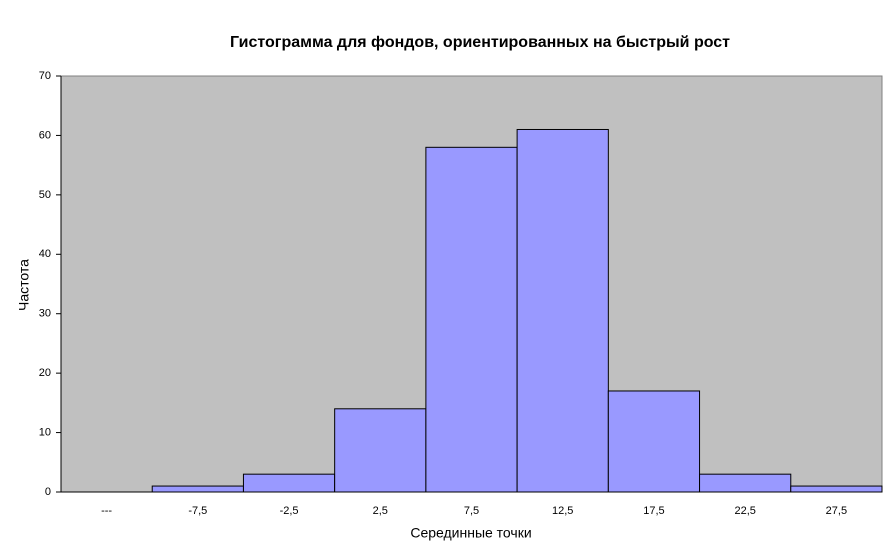 This screenshot has height=558, width=896. What do you see at coordinates (45, 432) in the screenshot?
I see `y-tick-label: 10` at bounding box center [45, 432].